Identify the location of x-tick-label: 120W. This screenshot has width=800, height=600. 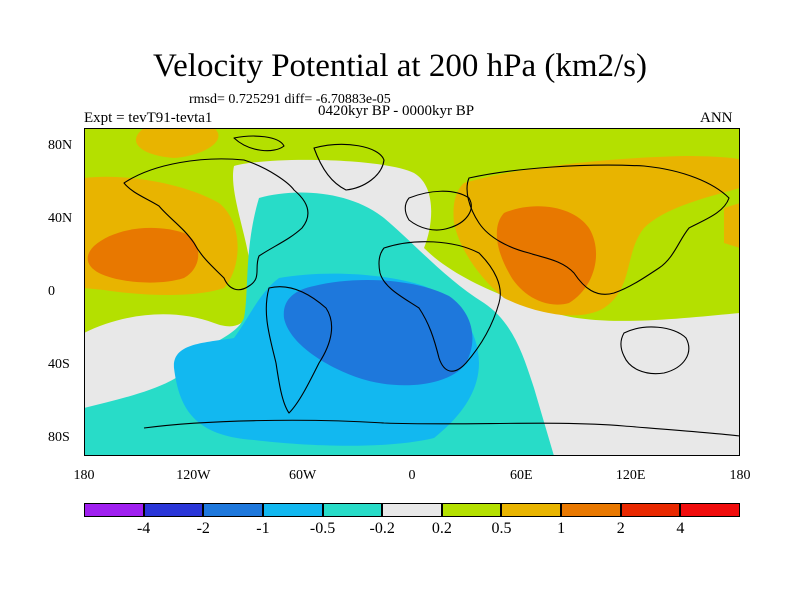
(193, 475).